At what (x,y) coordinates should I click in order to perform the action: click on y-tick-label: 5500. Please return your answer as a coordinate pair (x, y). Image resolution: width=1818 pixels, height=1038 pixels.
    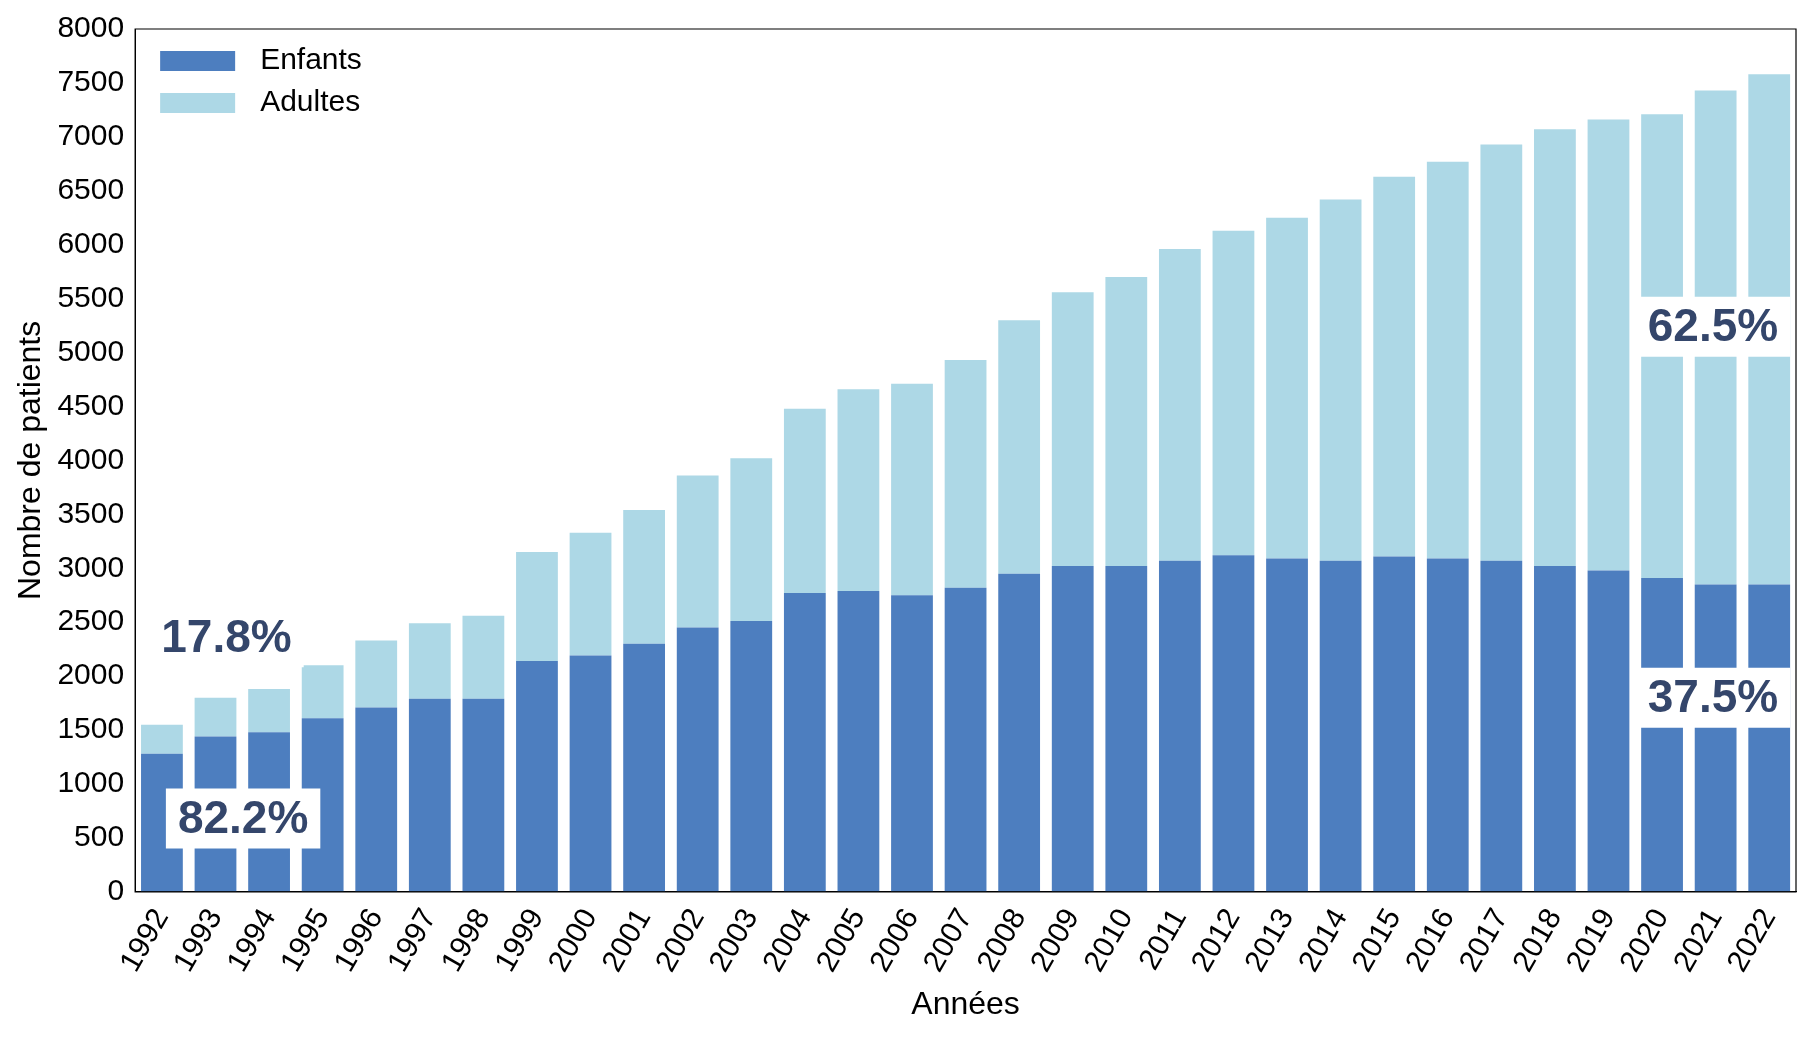
    Looking at the image, I should click on (91, 296).